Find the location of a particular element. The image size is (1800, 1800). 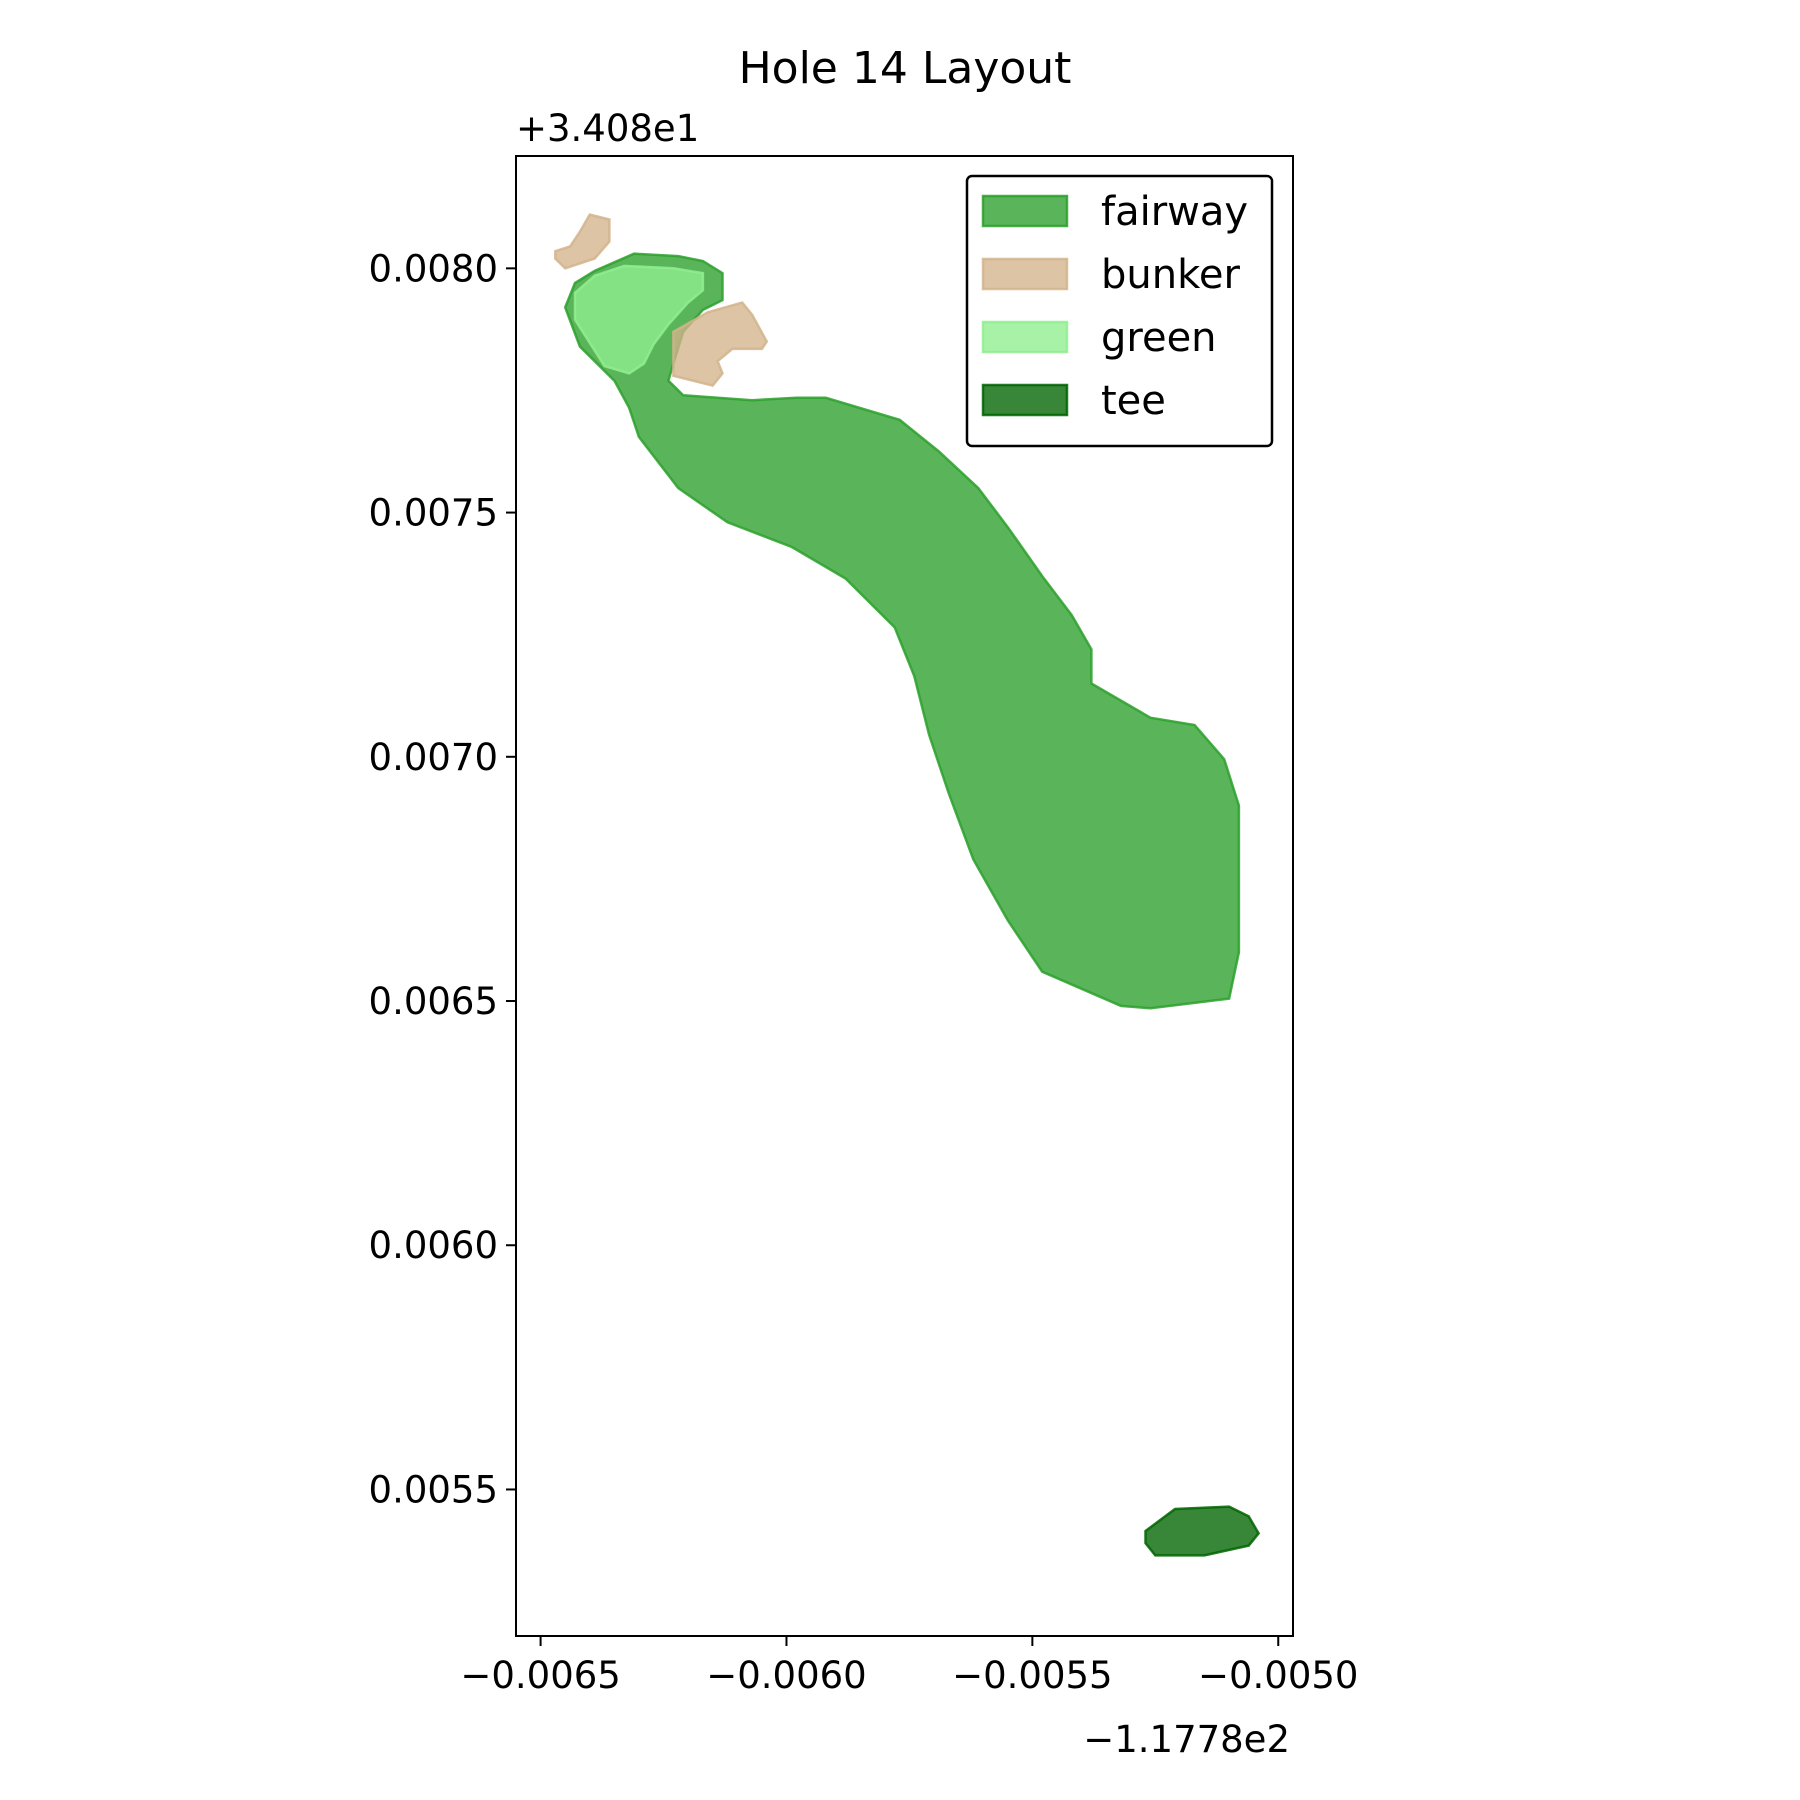

x-tick-label: −0.0050 is located at coordinates (1278, 1675).